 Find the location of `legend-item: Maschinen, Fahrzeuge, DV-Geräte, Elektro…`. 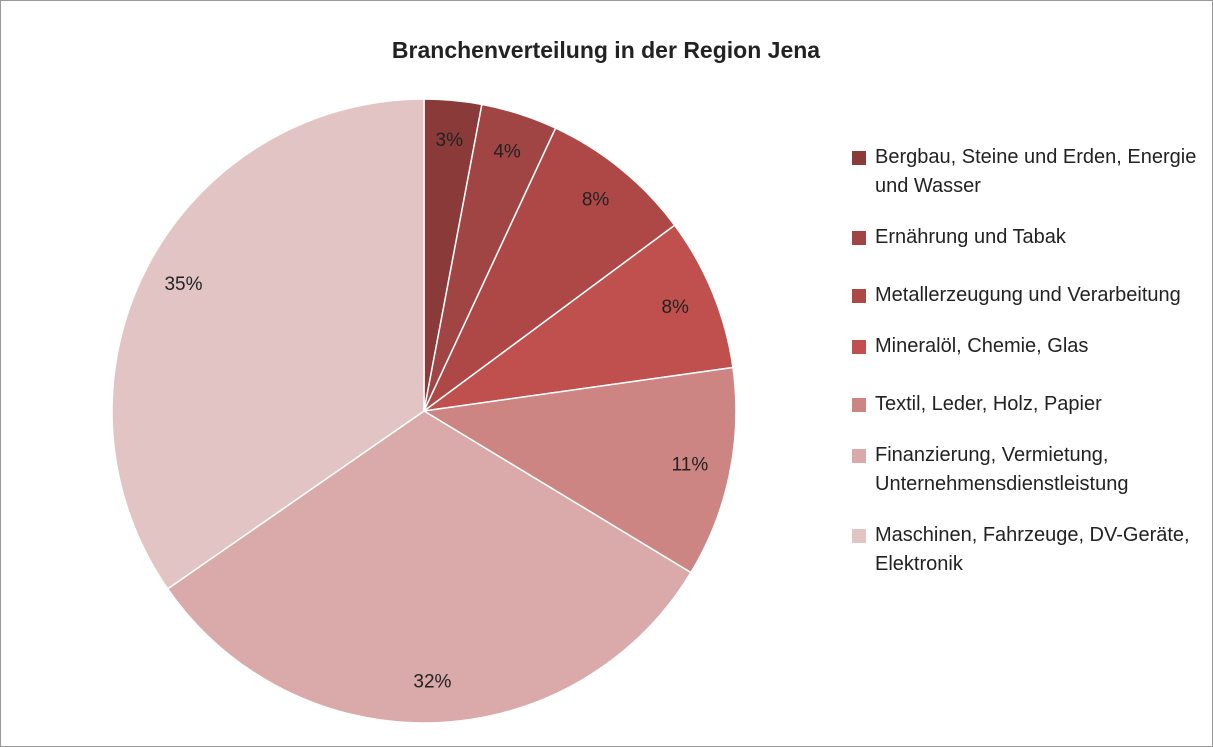

legend-item: Maschinen, Fahrzeuge, DV-Geräte, Elektro… is located at coordinates (1027, 550).